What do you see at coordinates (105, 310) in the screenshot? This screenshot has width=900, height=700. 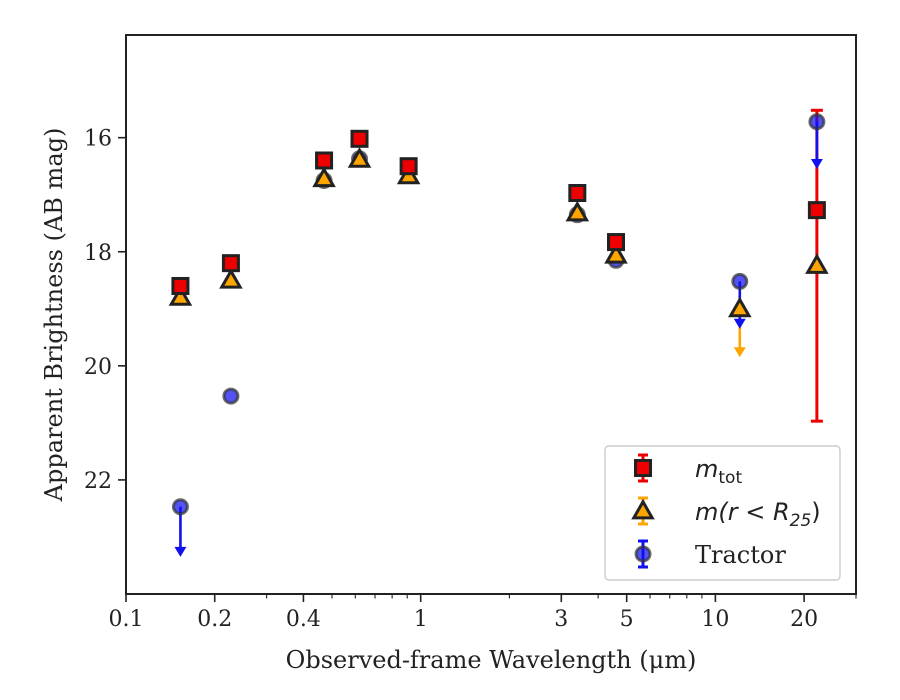 I see `y-axis: 16 18 20 22` at bounding box center [105, 310].